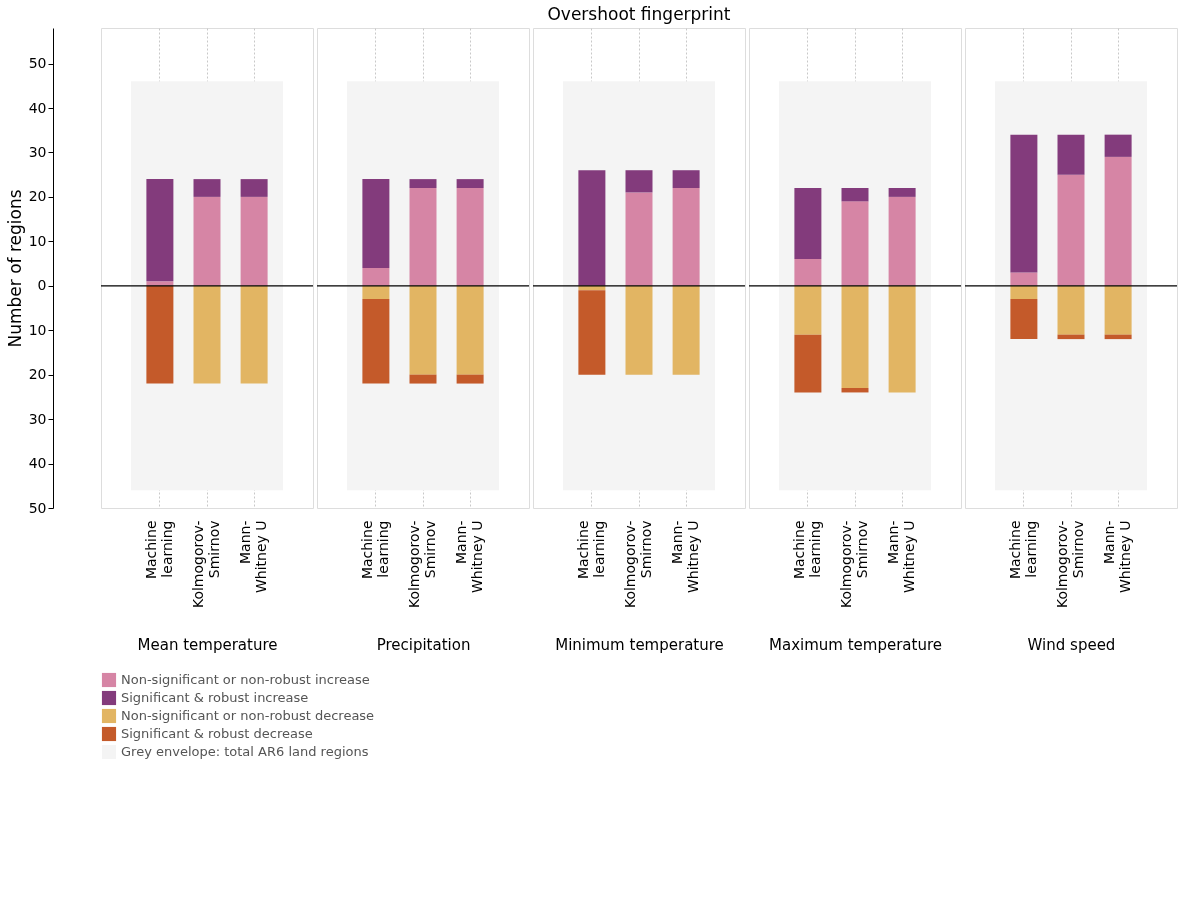  What do you see at coordinates (423, 645) in the screenshot?
I see `x-axis-title: Precipitation` at bounding box center [423, 645].